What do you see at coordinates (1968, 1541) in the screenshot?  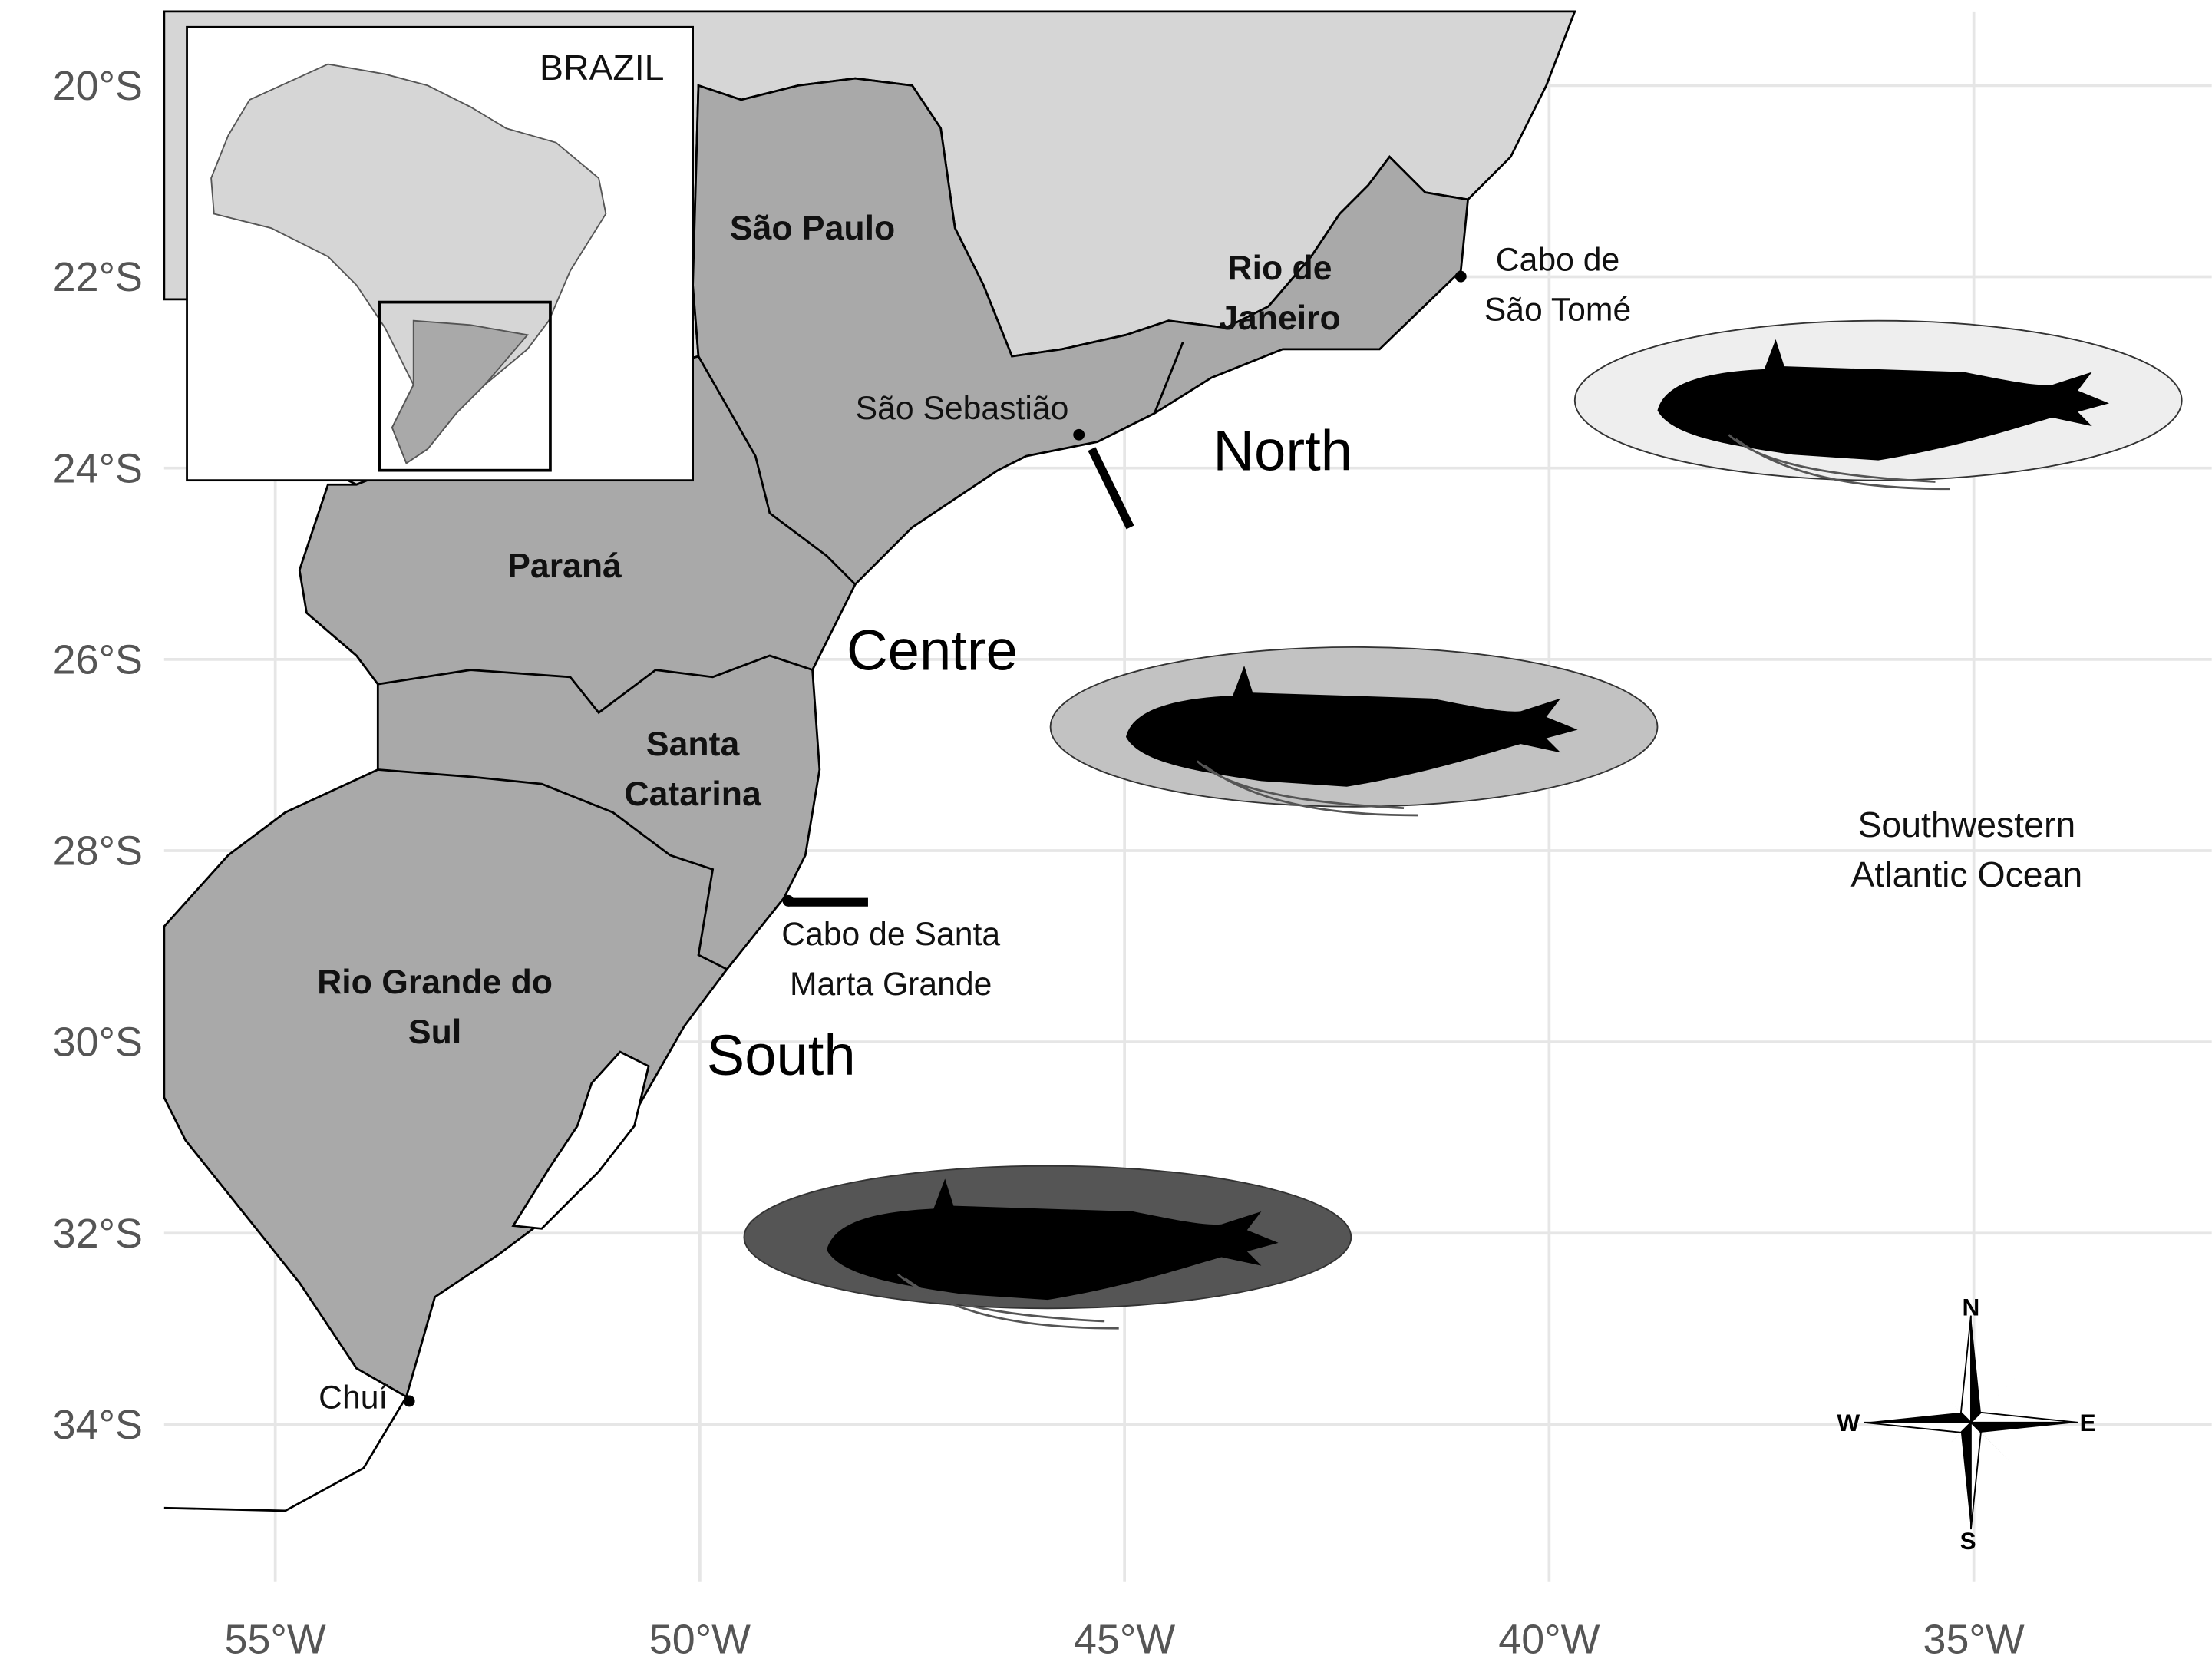 I see `compass-letter: S` at bounding box center [1968, 1541].